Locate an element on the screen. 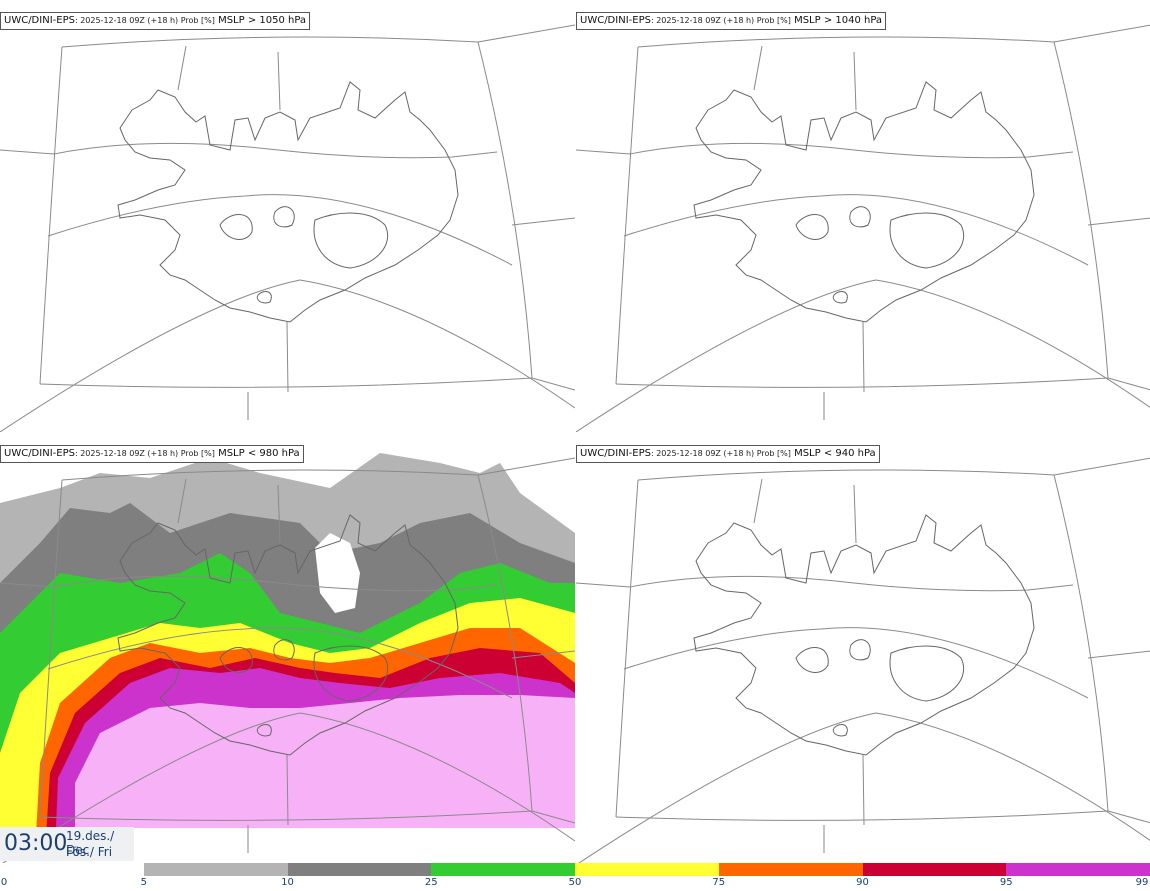 The height and width of the screenshot is (891, 1150). colorbar-tick-label: 50 is located at coordinates (575, 882).